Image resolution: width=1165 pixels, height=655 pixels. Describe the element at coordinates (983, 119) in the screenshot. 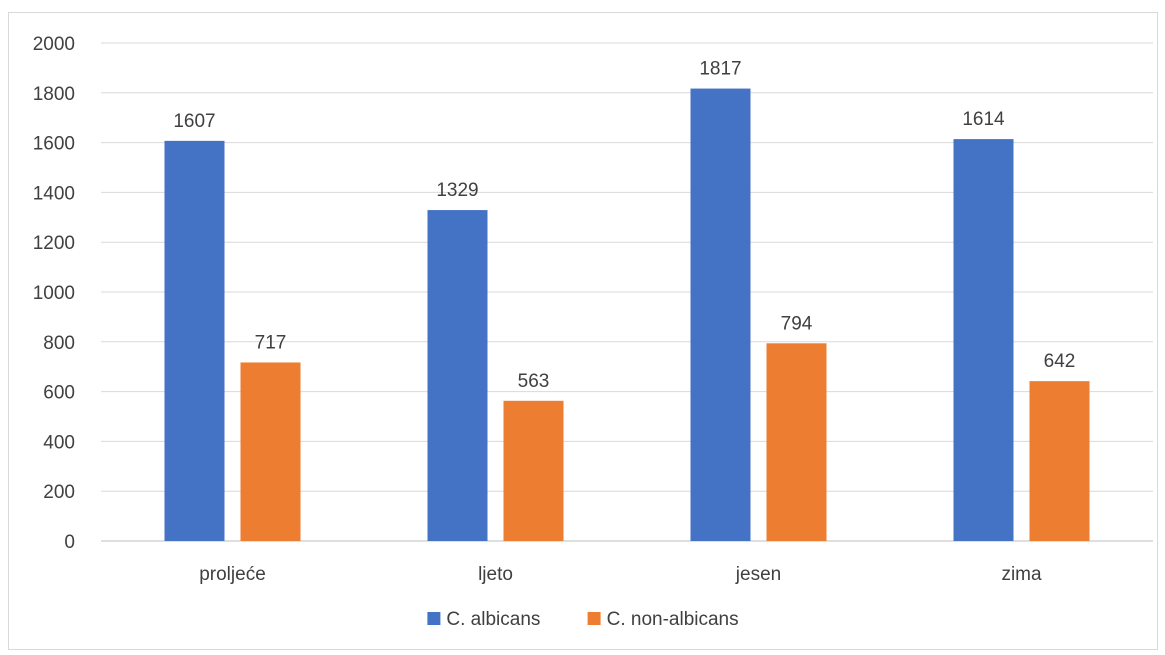

I see `data-label: 1614` at that location.